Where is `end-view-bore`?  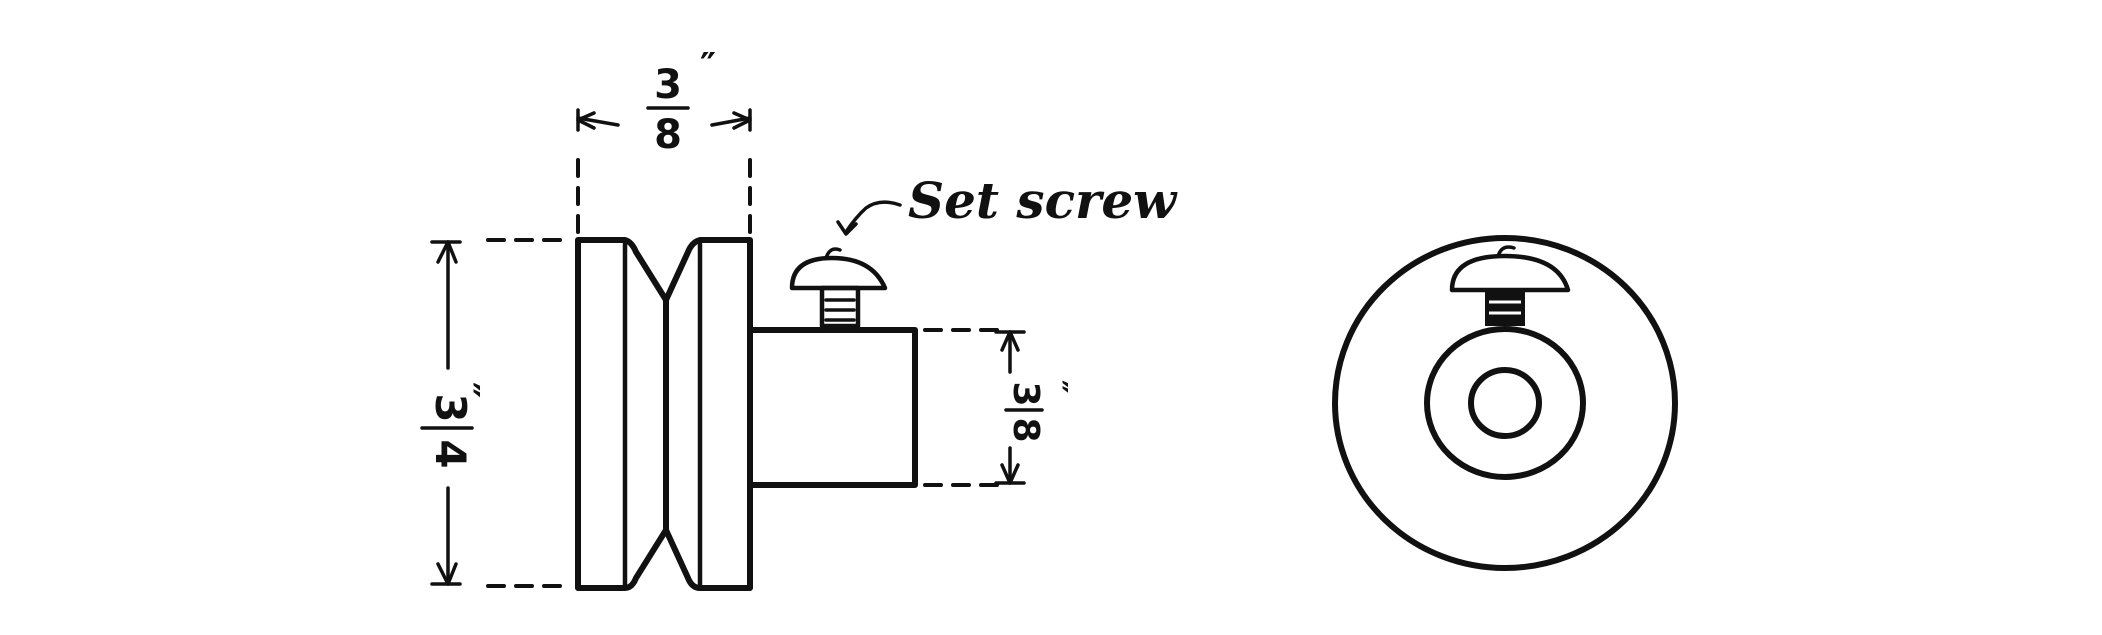 end-view-bore is located at coordinates (1505, 403).